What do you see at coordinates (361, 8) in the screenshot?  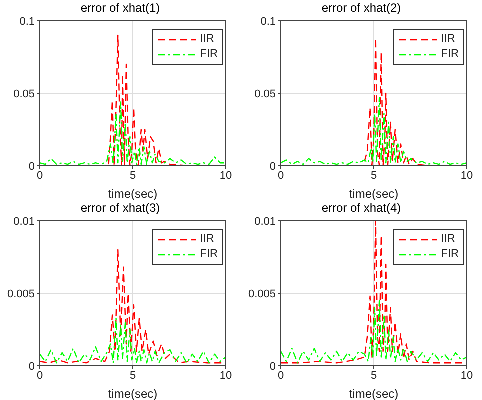 I see `chart-title: error of xhat(2)` at bounding box center [361, 8].